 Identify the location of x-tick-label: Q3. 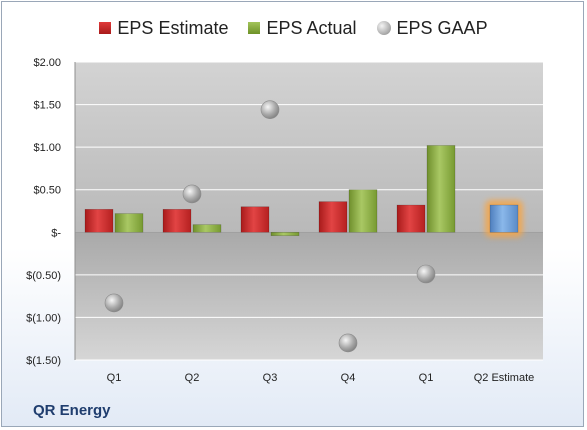
(270, 378).